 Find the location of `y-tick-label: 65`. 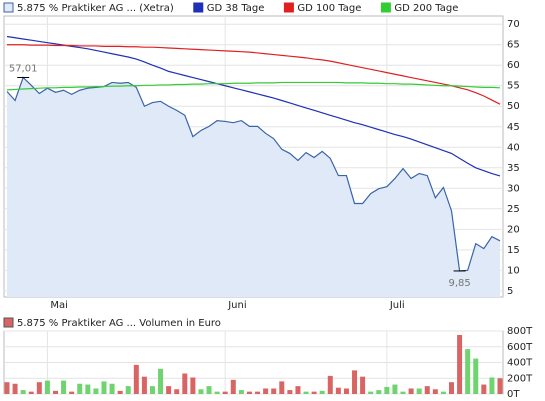

y-tick-label: 65 is located at coordinates (513, 45).